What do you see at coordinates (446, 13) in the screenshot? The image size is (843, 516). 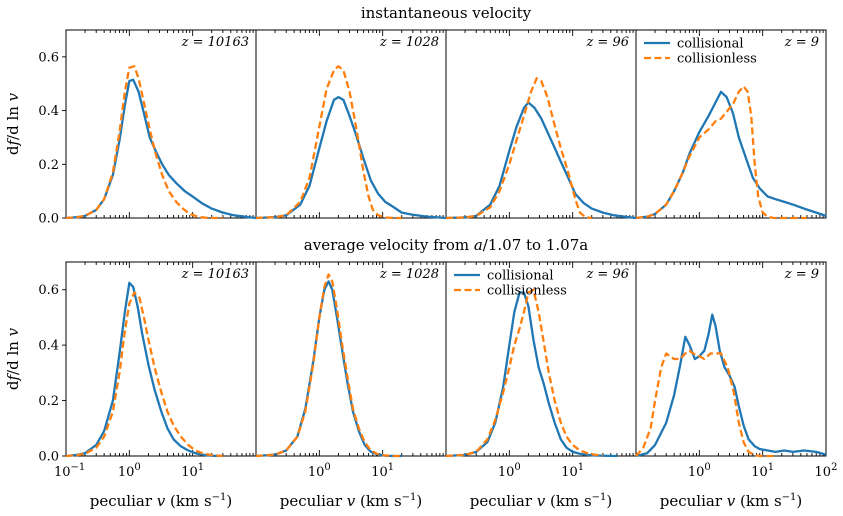 I see `row-title-instantaneous: instantaneous velocity` at bounding box center [446, 13].